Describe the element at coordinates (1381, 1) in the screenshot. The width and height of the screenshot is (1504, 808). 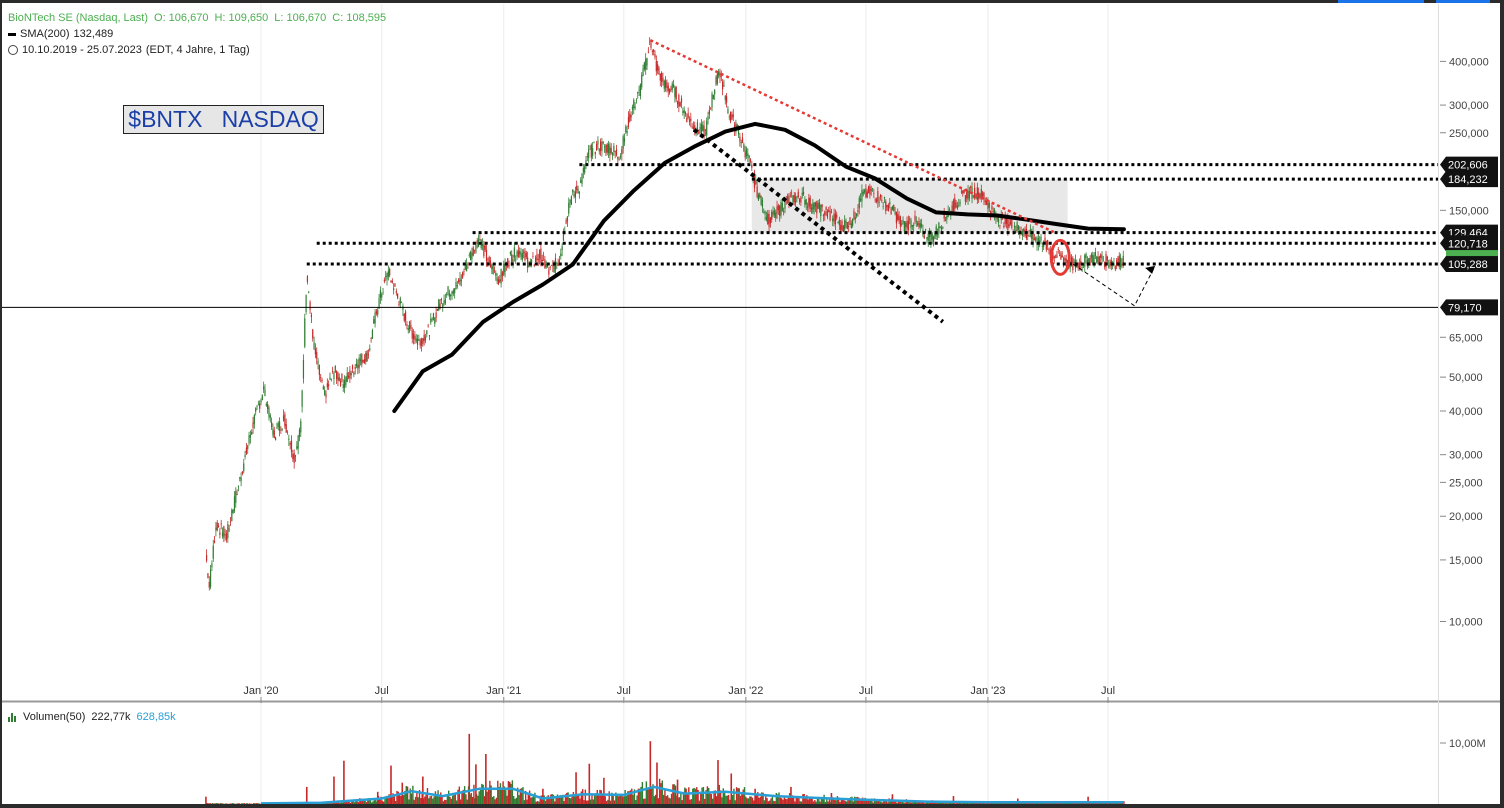
I see `toolbar-tab-strip` at that location.